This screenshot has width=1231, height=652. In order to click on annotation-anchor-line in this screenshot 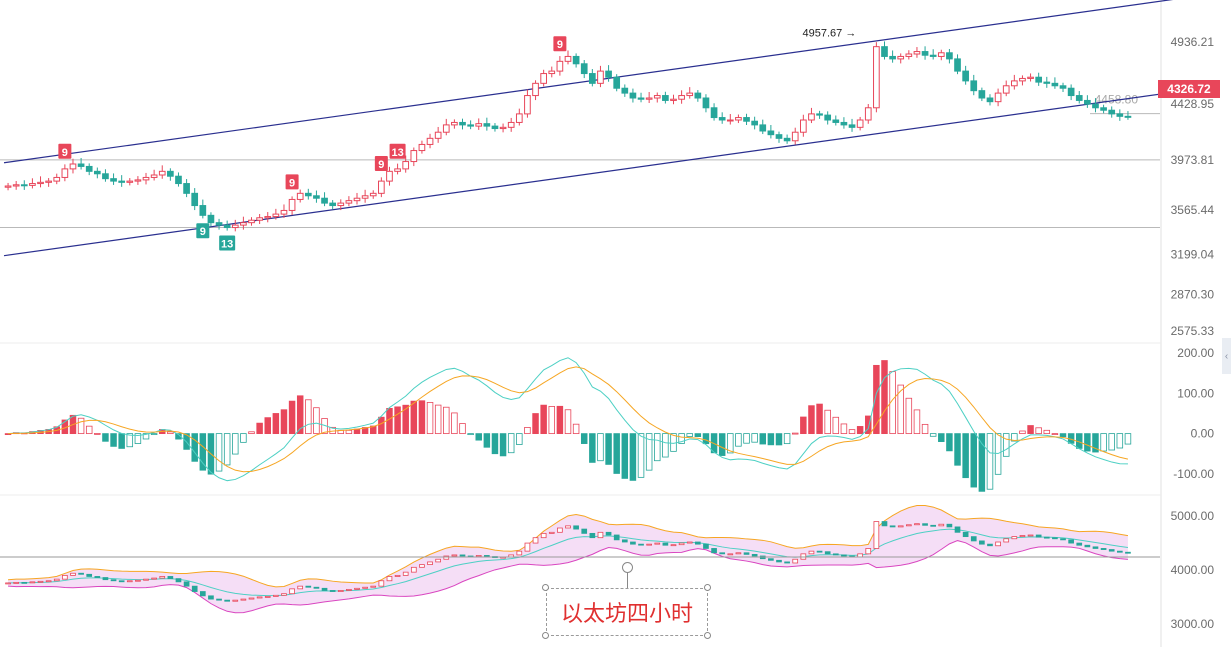, I will do `click(627, 580)`.